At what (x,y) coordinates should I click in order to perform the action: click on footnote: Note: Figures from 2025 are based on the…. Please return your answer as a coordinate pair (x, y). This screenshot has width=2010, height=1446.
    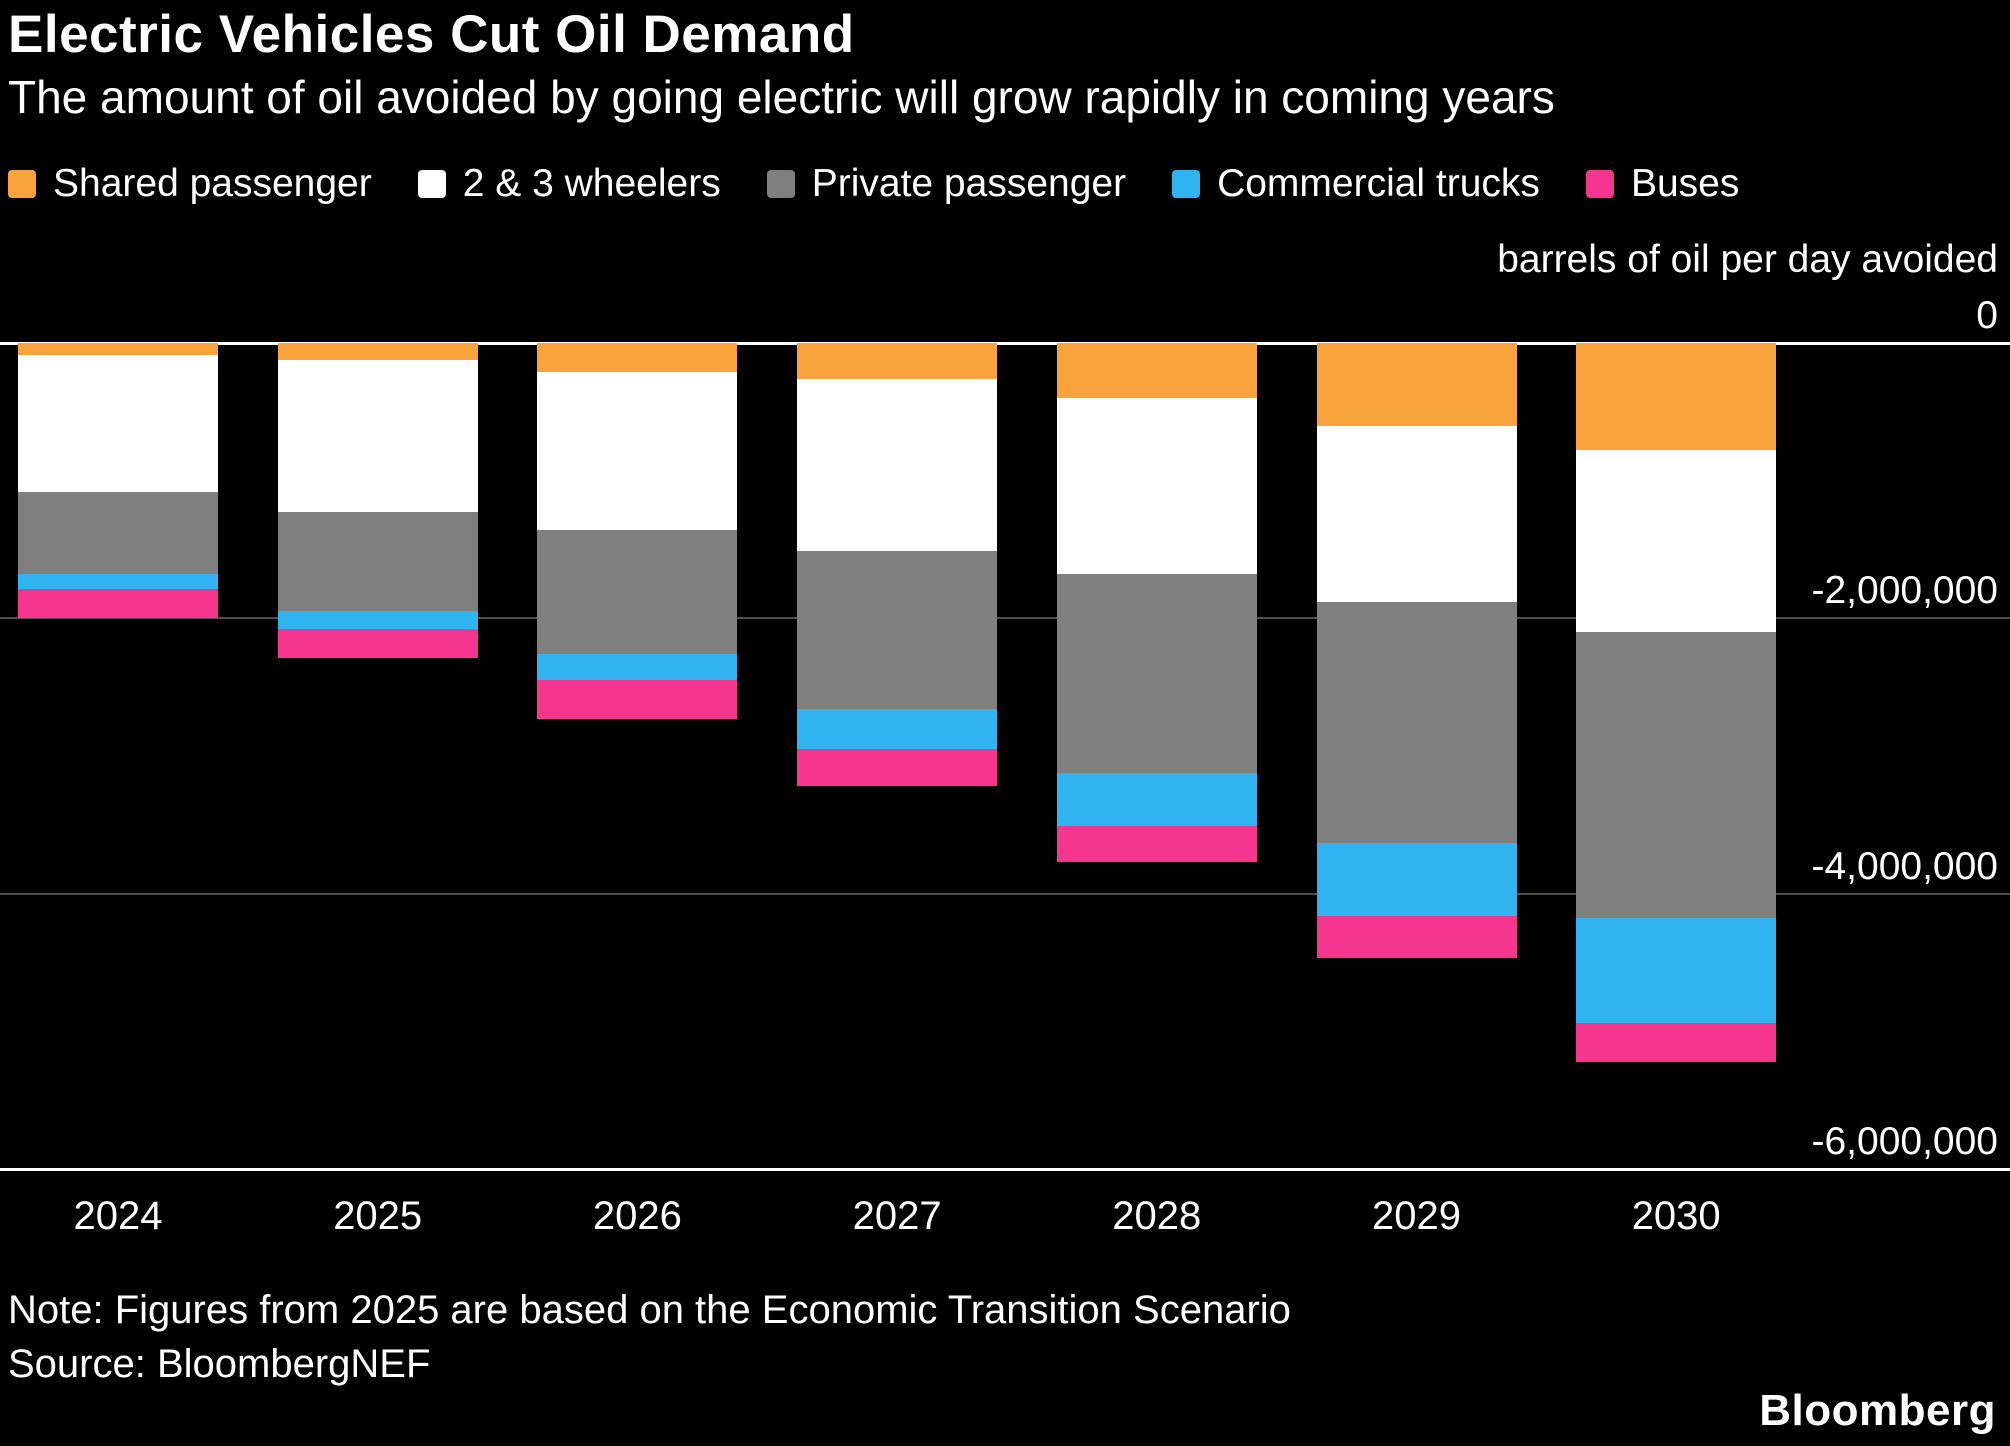
    Looking at the image, I should click on (649, 1310).